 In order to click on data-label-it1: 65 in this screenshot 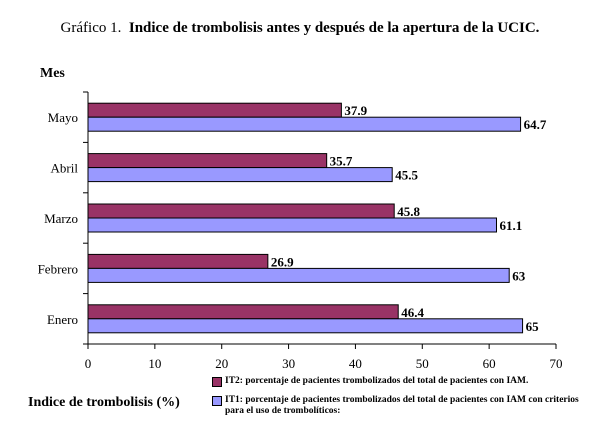, I will do `click(533, 326)`.